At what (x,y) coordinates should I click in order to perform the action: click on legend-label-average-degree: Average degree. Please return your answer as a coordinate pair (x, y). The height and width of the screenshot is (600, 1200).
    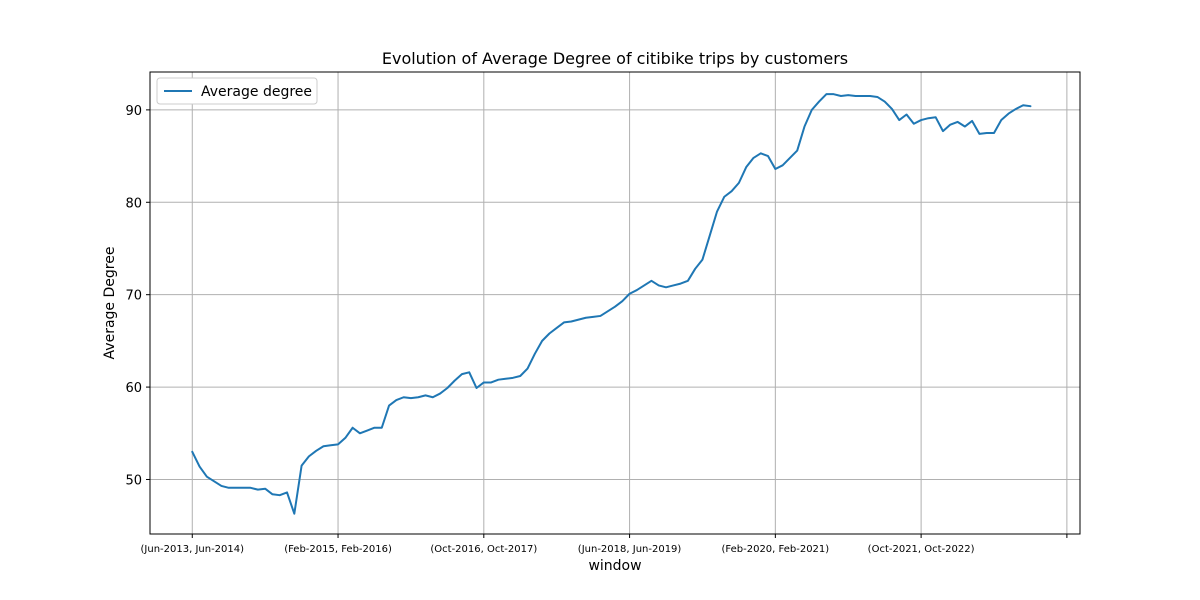
    Looking at the image, I should click on (256, 92).